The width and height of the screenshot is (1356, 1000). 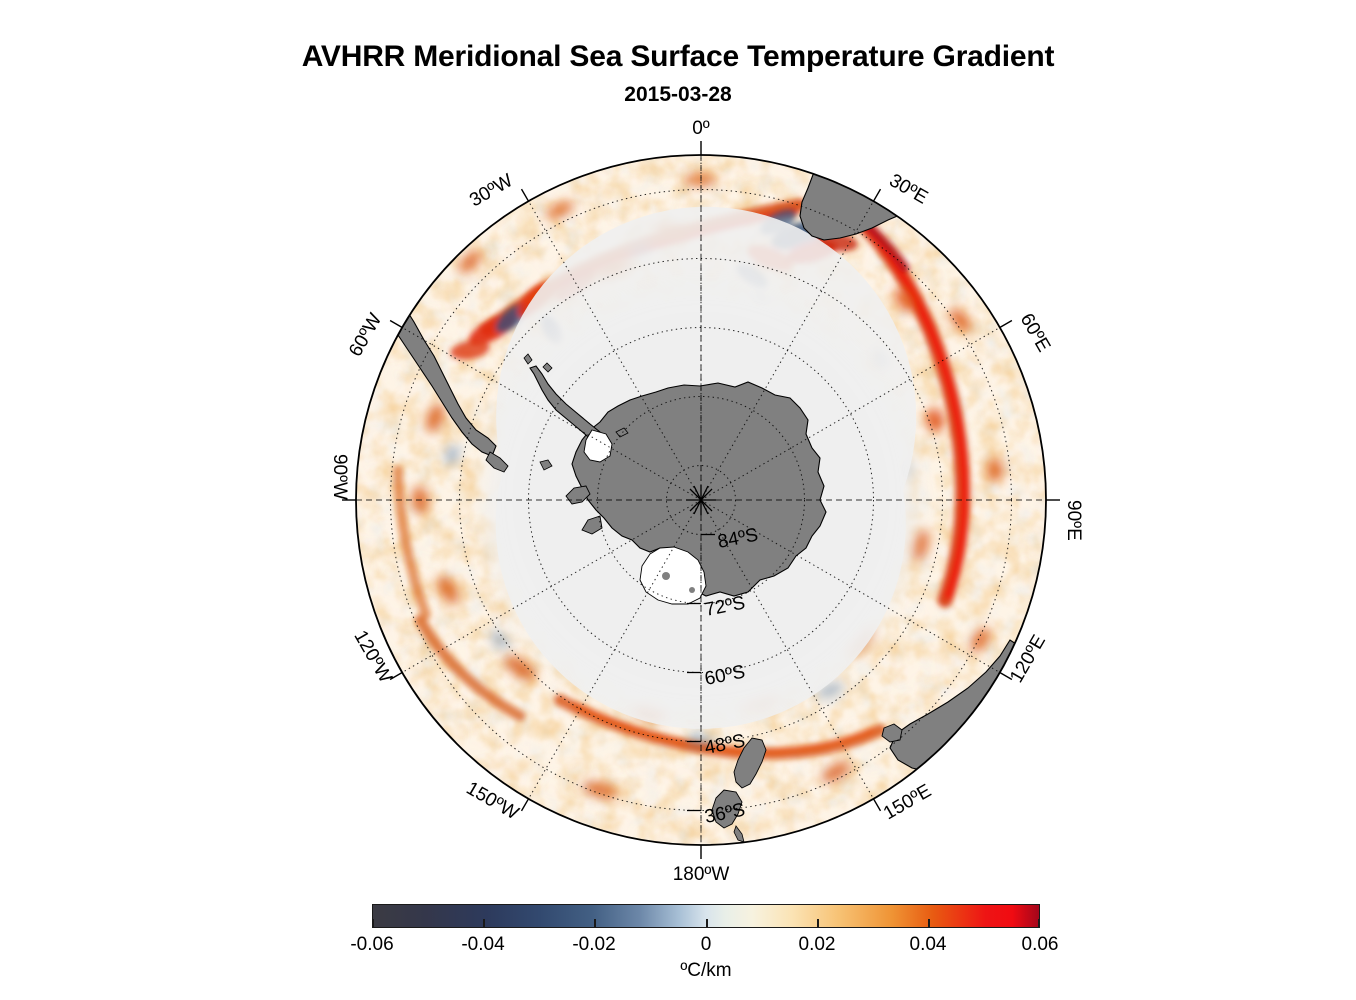 What do you see at coordinates (706, 970) in the screenshot?
I see `colorbar-unit-label: ºC/km` at bounding box center [706, 970].